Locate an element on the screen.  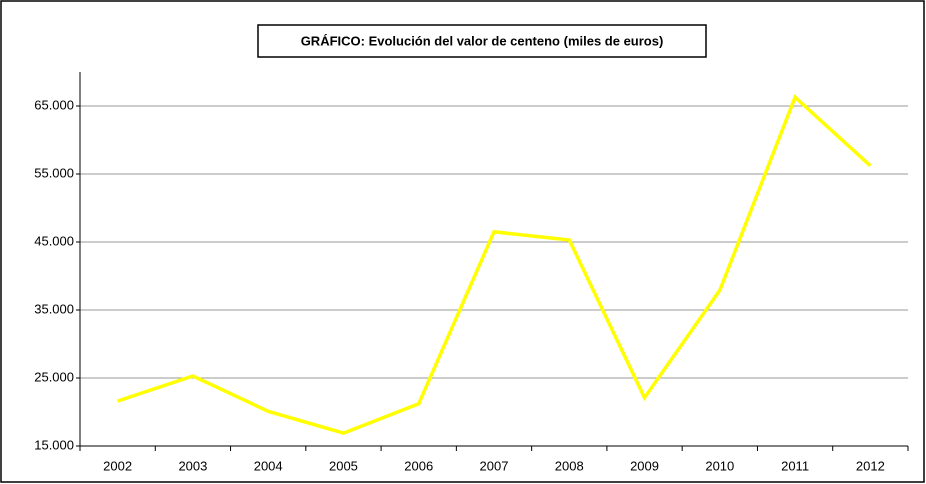
y-tick-label: 45.000 is located at coordinates (54, 240).